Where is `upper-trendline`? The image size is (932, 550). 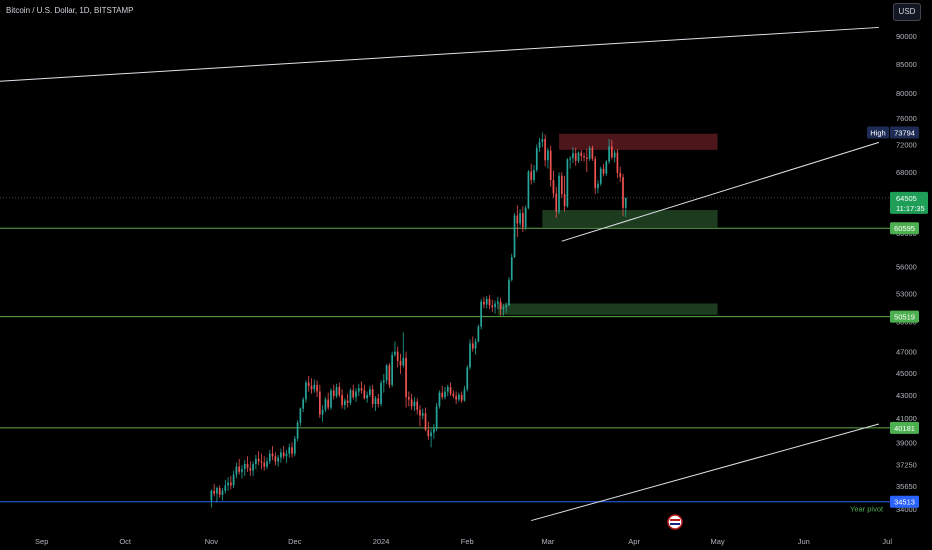
upper-trendline is located at coordinates (439, 54).